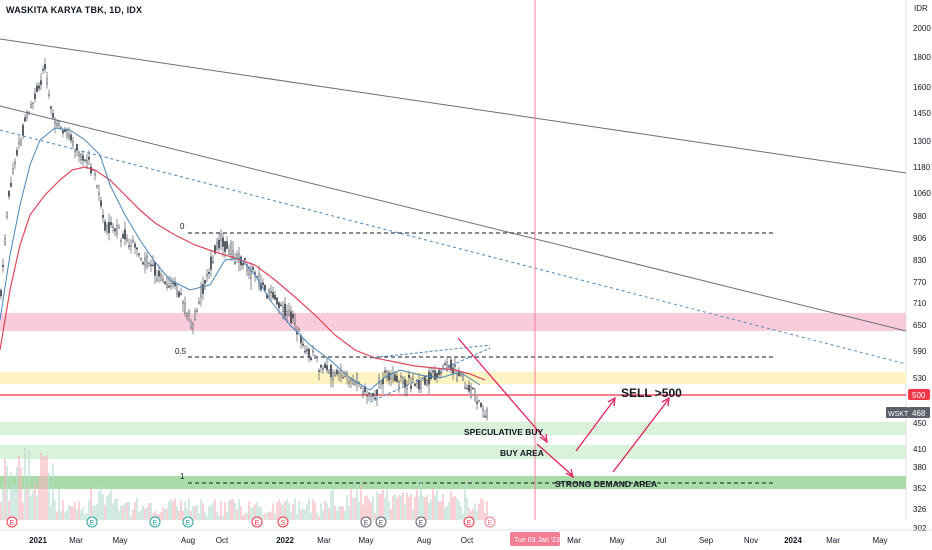  Describe the element at coordinates (920, 509) in the screenshot. I see `price-tick-label: 326` at that location.